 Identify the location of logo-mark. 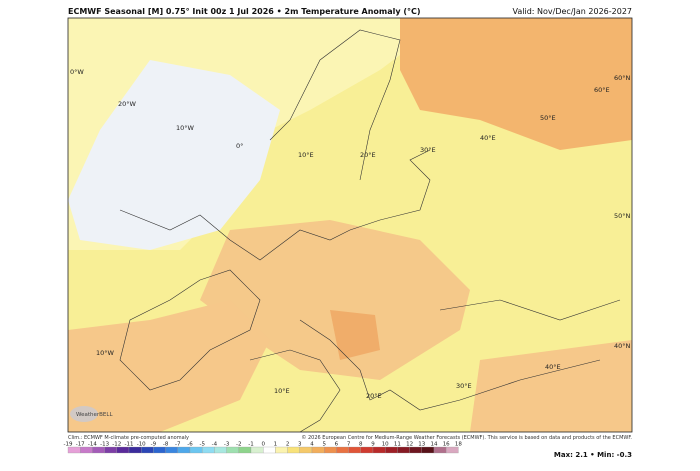
(84, 414).